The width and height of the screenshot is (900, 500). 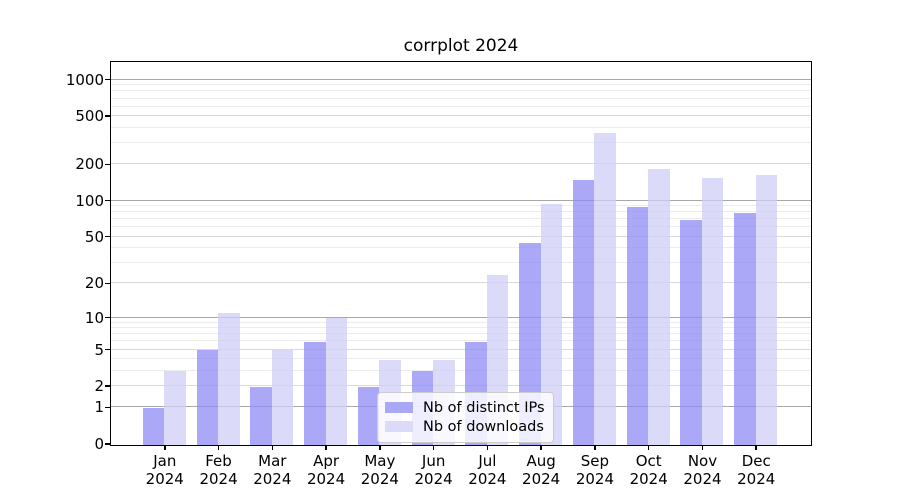 What do you see at coordinates (399, 407) in the screenshot?
I see `legend-swatch-distinct-ips` at bounding box center [399, 407].